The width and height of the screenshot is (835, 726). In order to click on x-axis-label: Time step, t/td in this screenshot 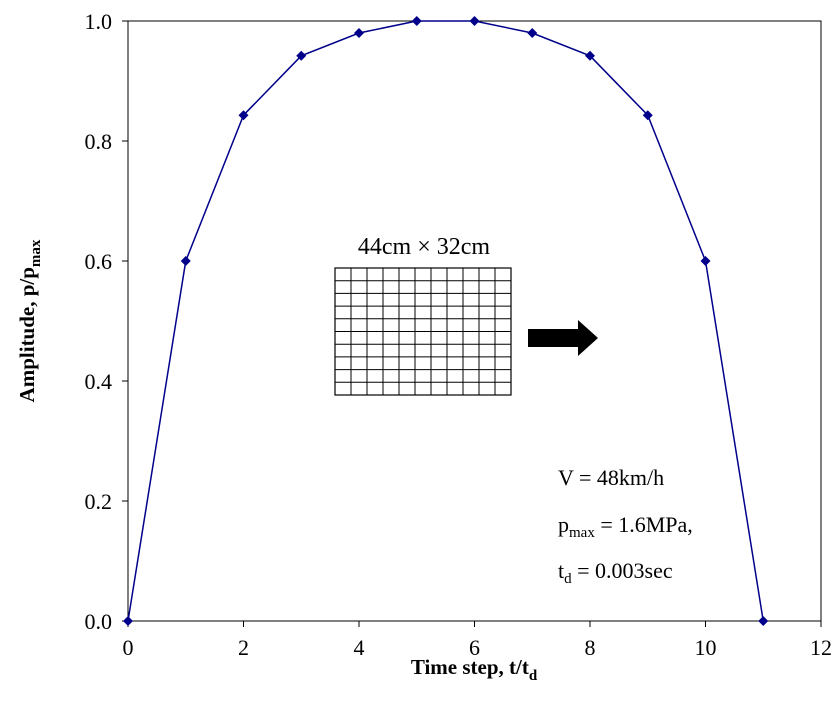, I will do `click(474, 669)`.